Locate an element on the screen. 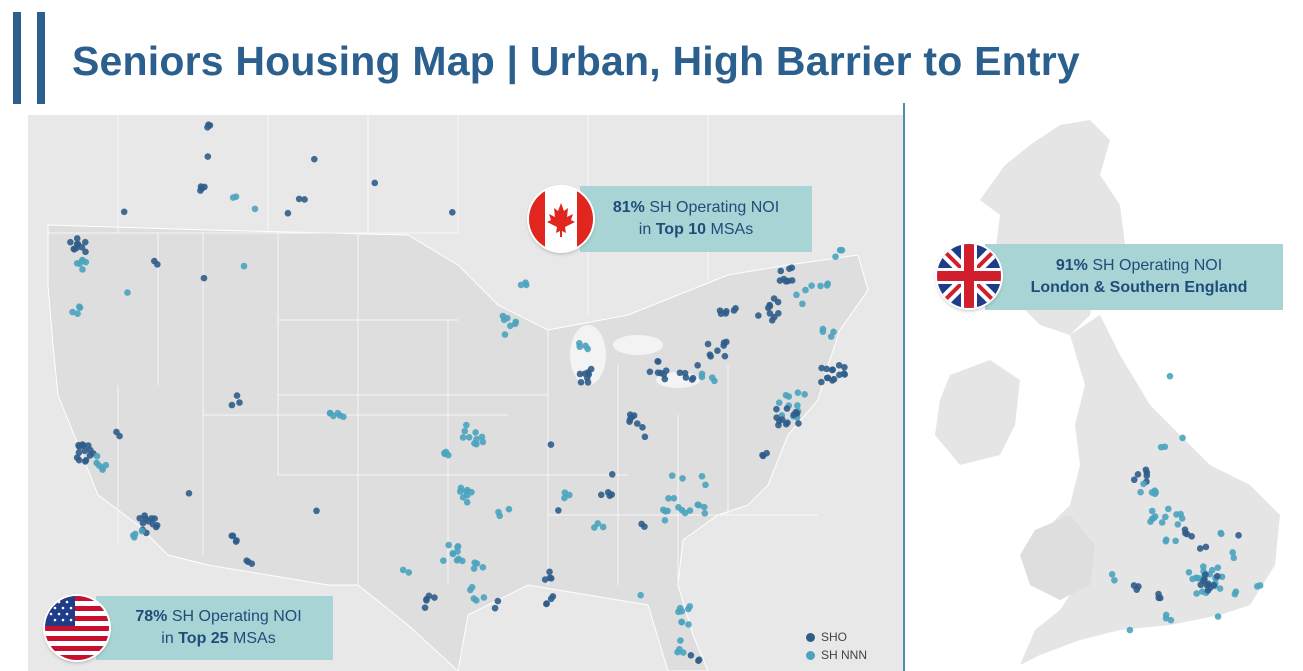 The height and width of the screenshot is (671, 1303). legend-sho-label: SHO is located at coordinates (834, 637).